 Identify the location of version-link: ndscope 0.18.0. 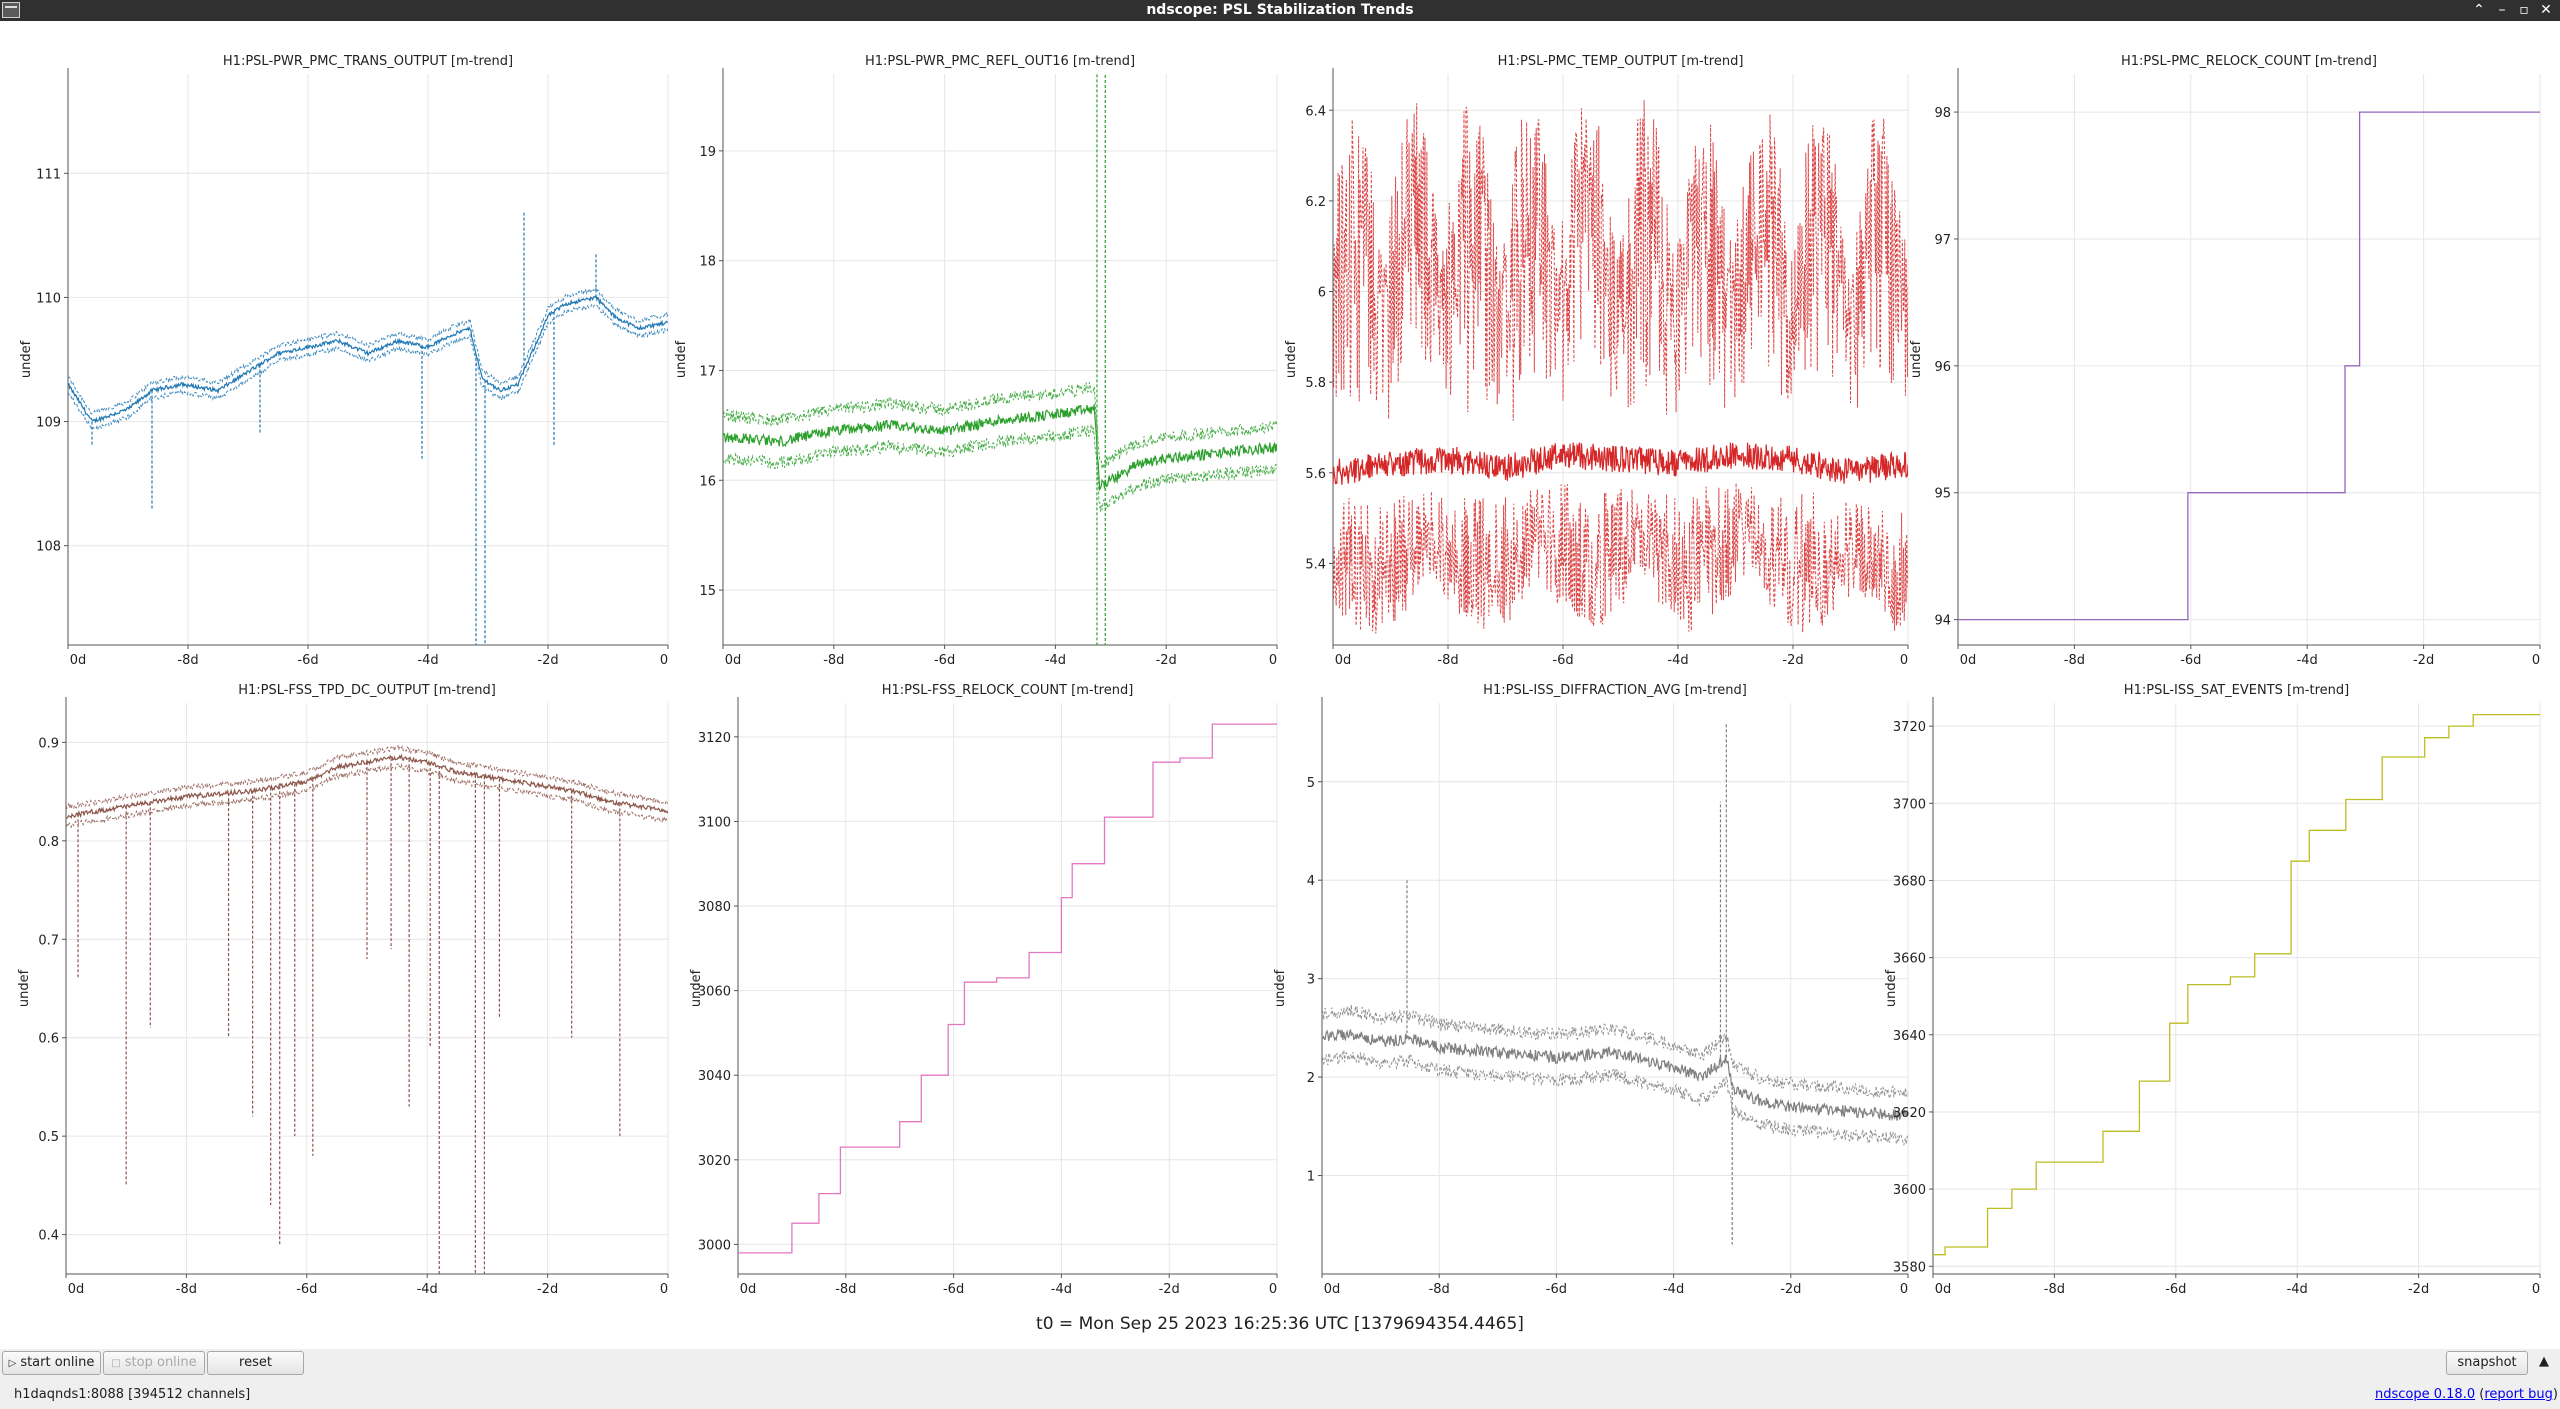
(2425, 1394).